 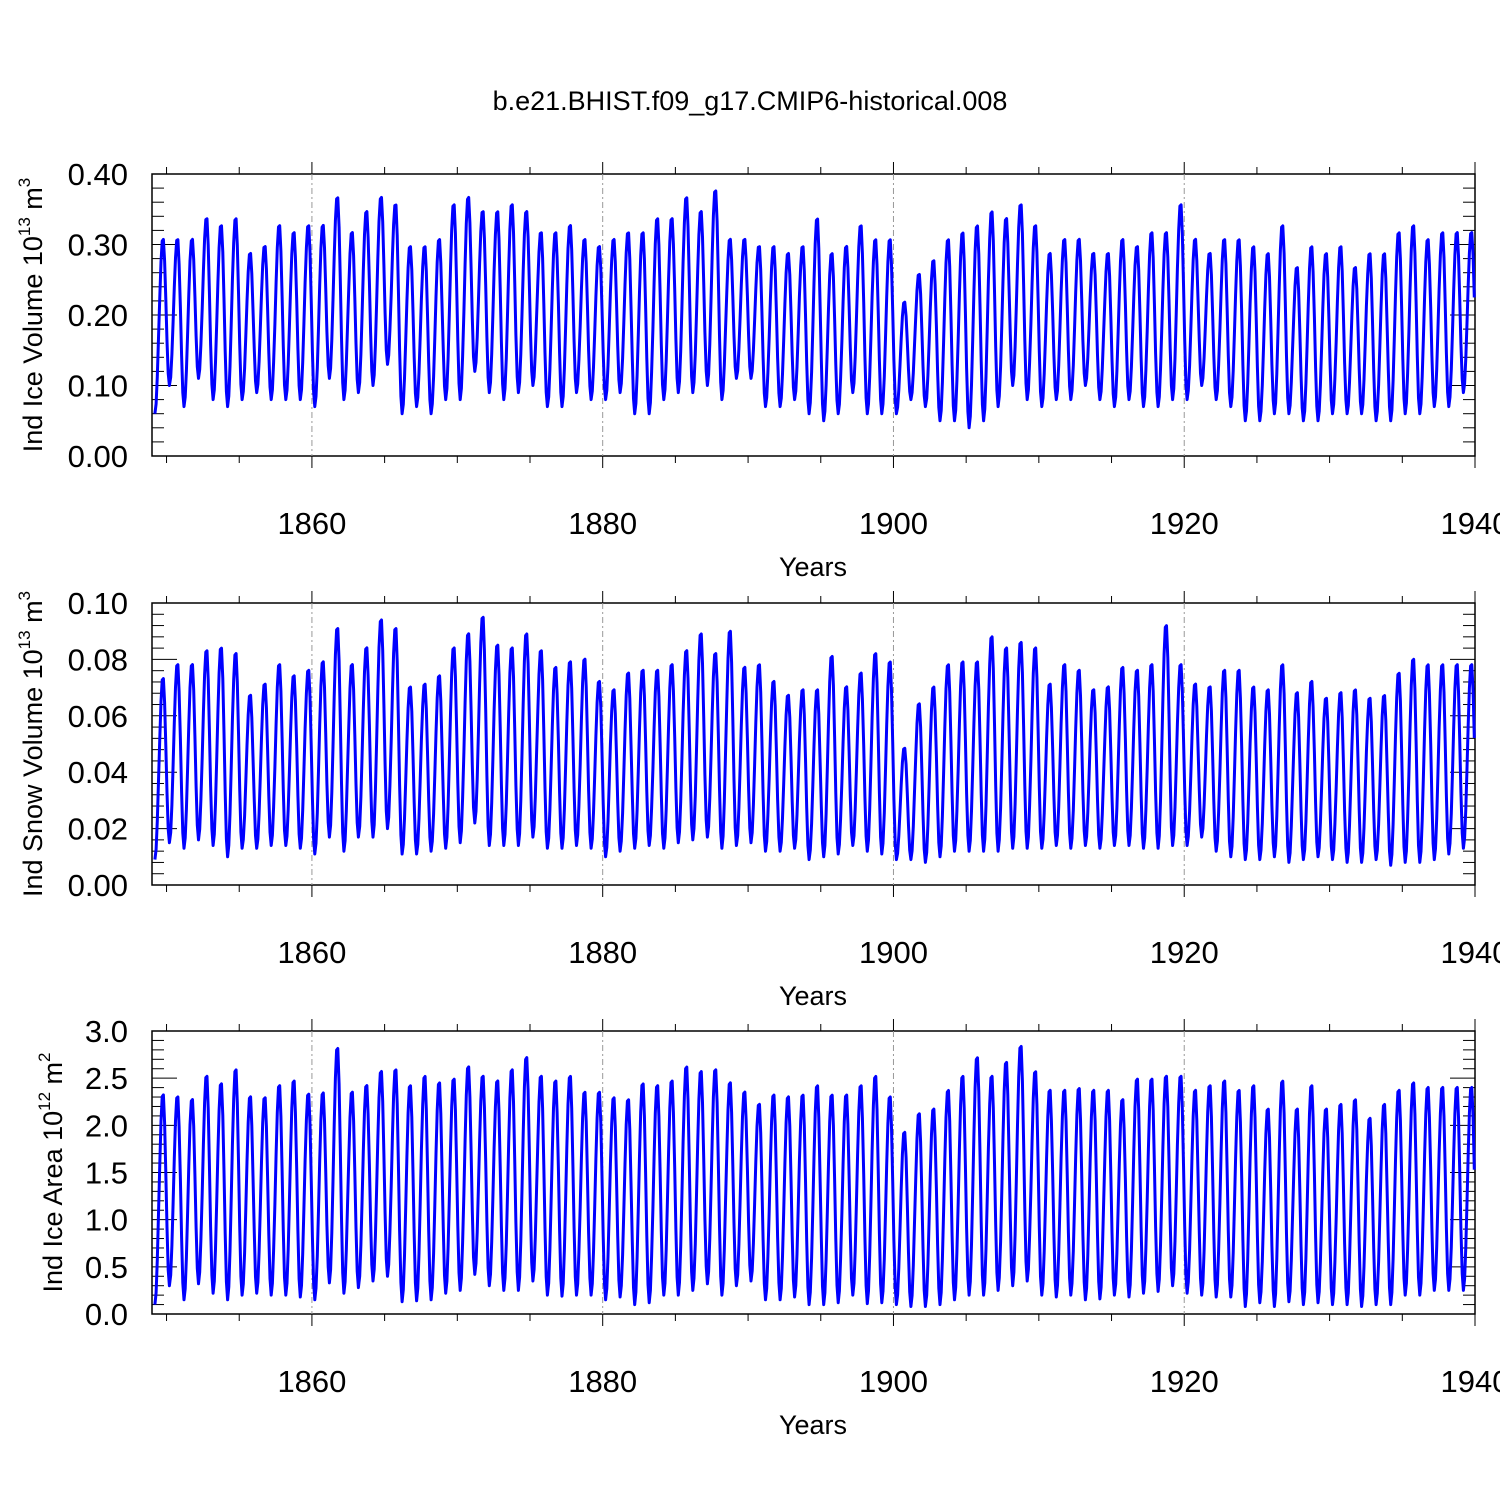 I want to click on y-tick-label: 0.30, so click(x=98, y=245).